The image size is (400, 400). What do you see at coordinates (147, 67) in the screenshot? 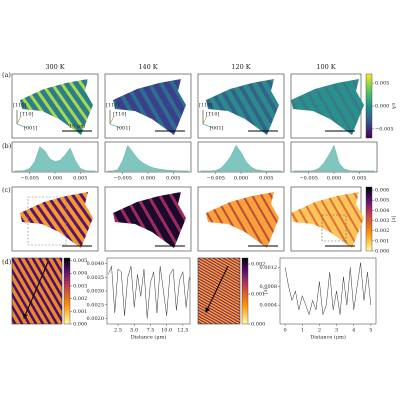
I see `column-title: 140 K` at bounding box center [147, 67].